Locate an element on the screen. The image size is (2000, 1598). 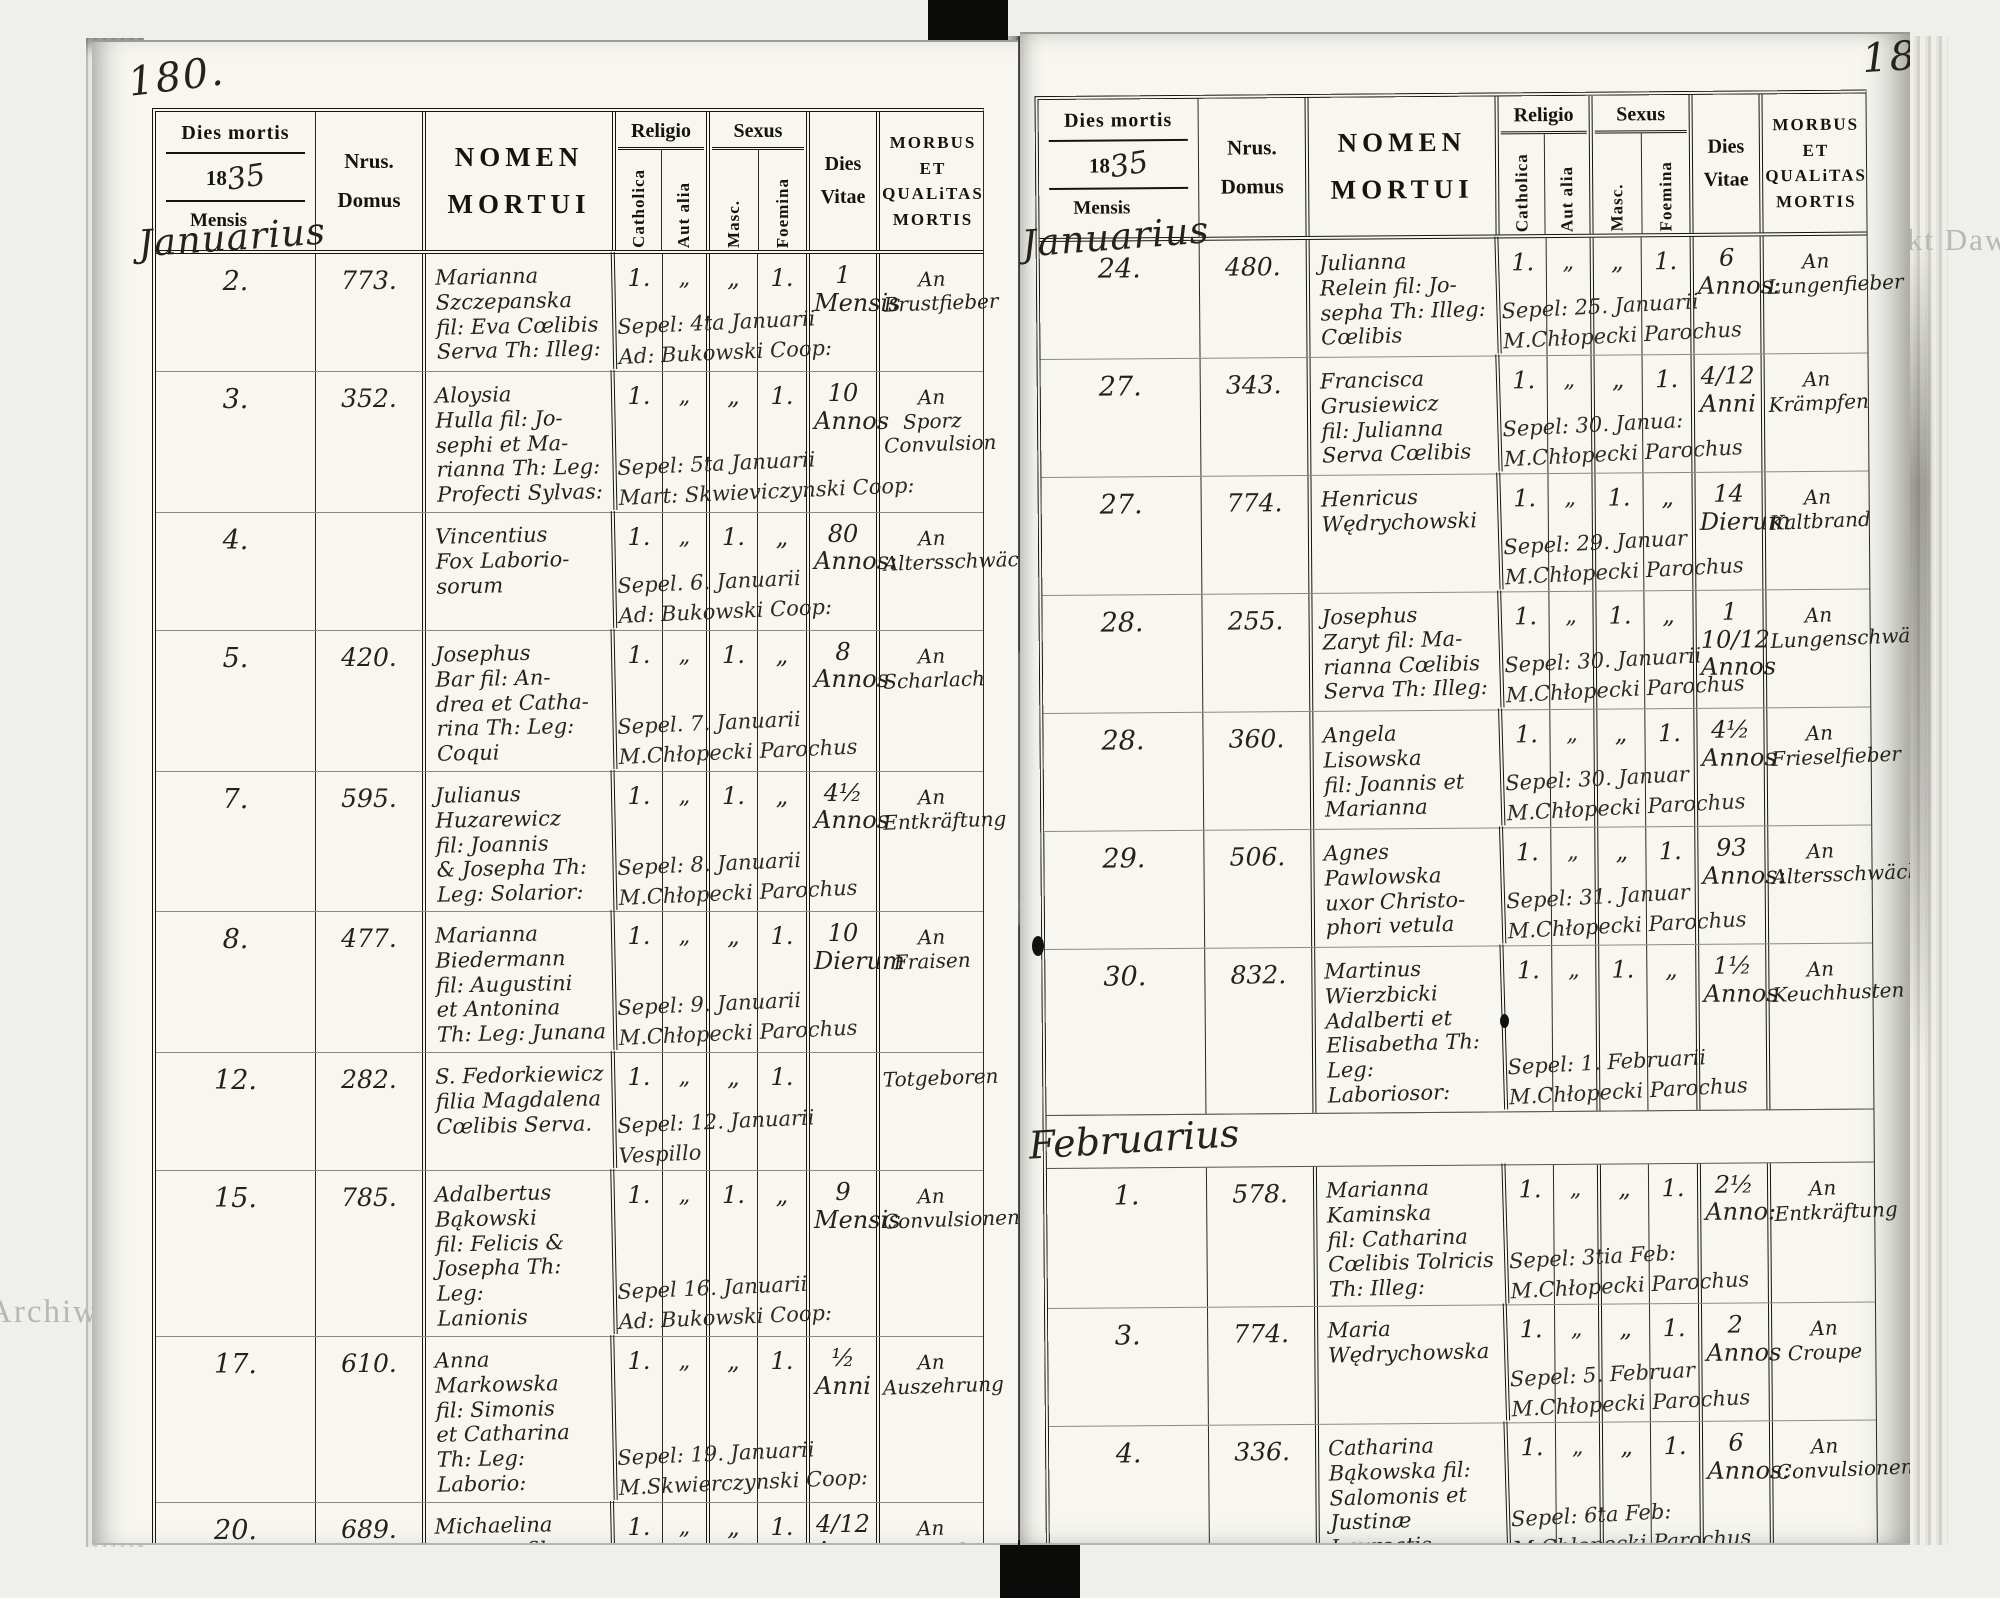
month-divider-label: Februarius is located at coordinates (1134, 1139).